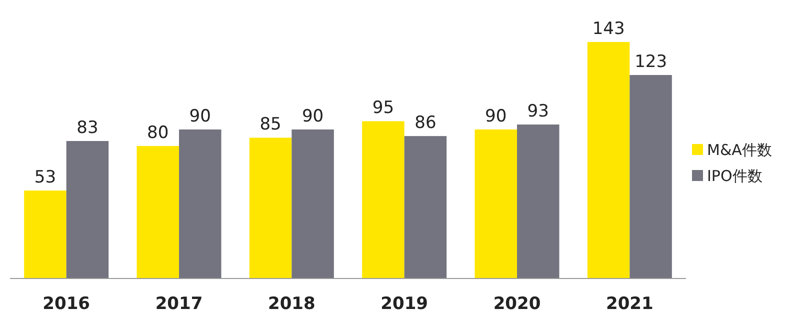 The width and height of the screenshot is (800, 327). What do you see at coordinates (425, 123) in the screenshot?
I see `data-label: 86` at bounding box center [425, 123].